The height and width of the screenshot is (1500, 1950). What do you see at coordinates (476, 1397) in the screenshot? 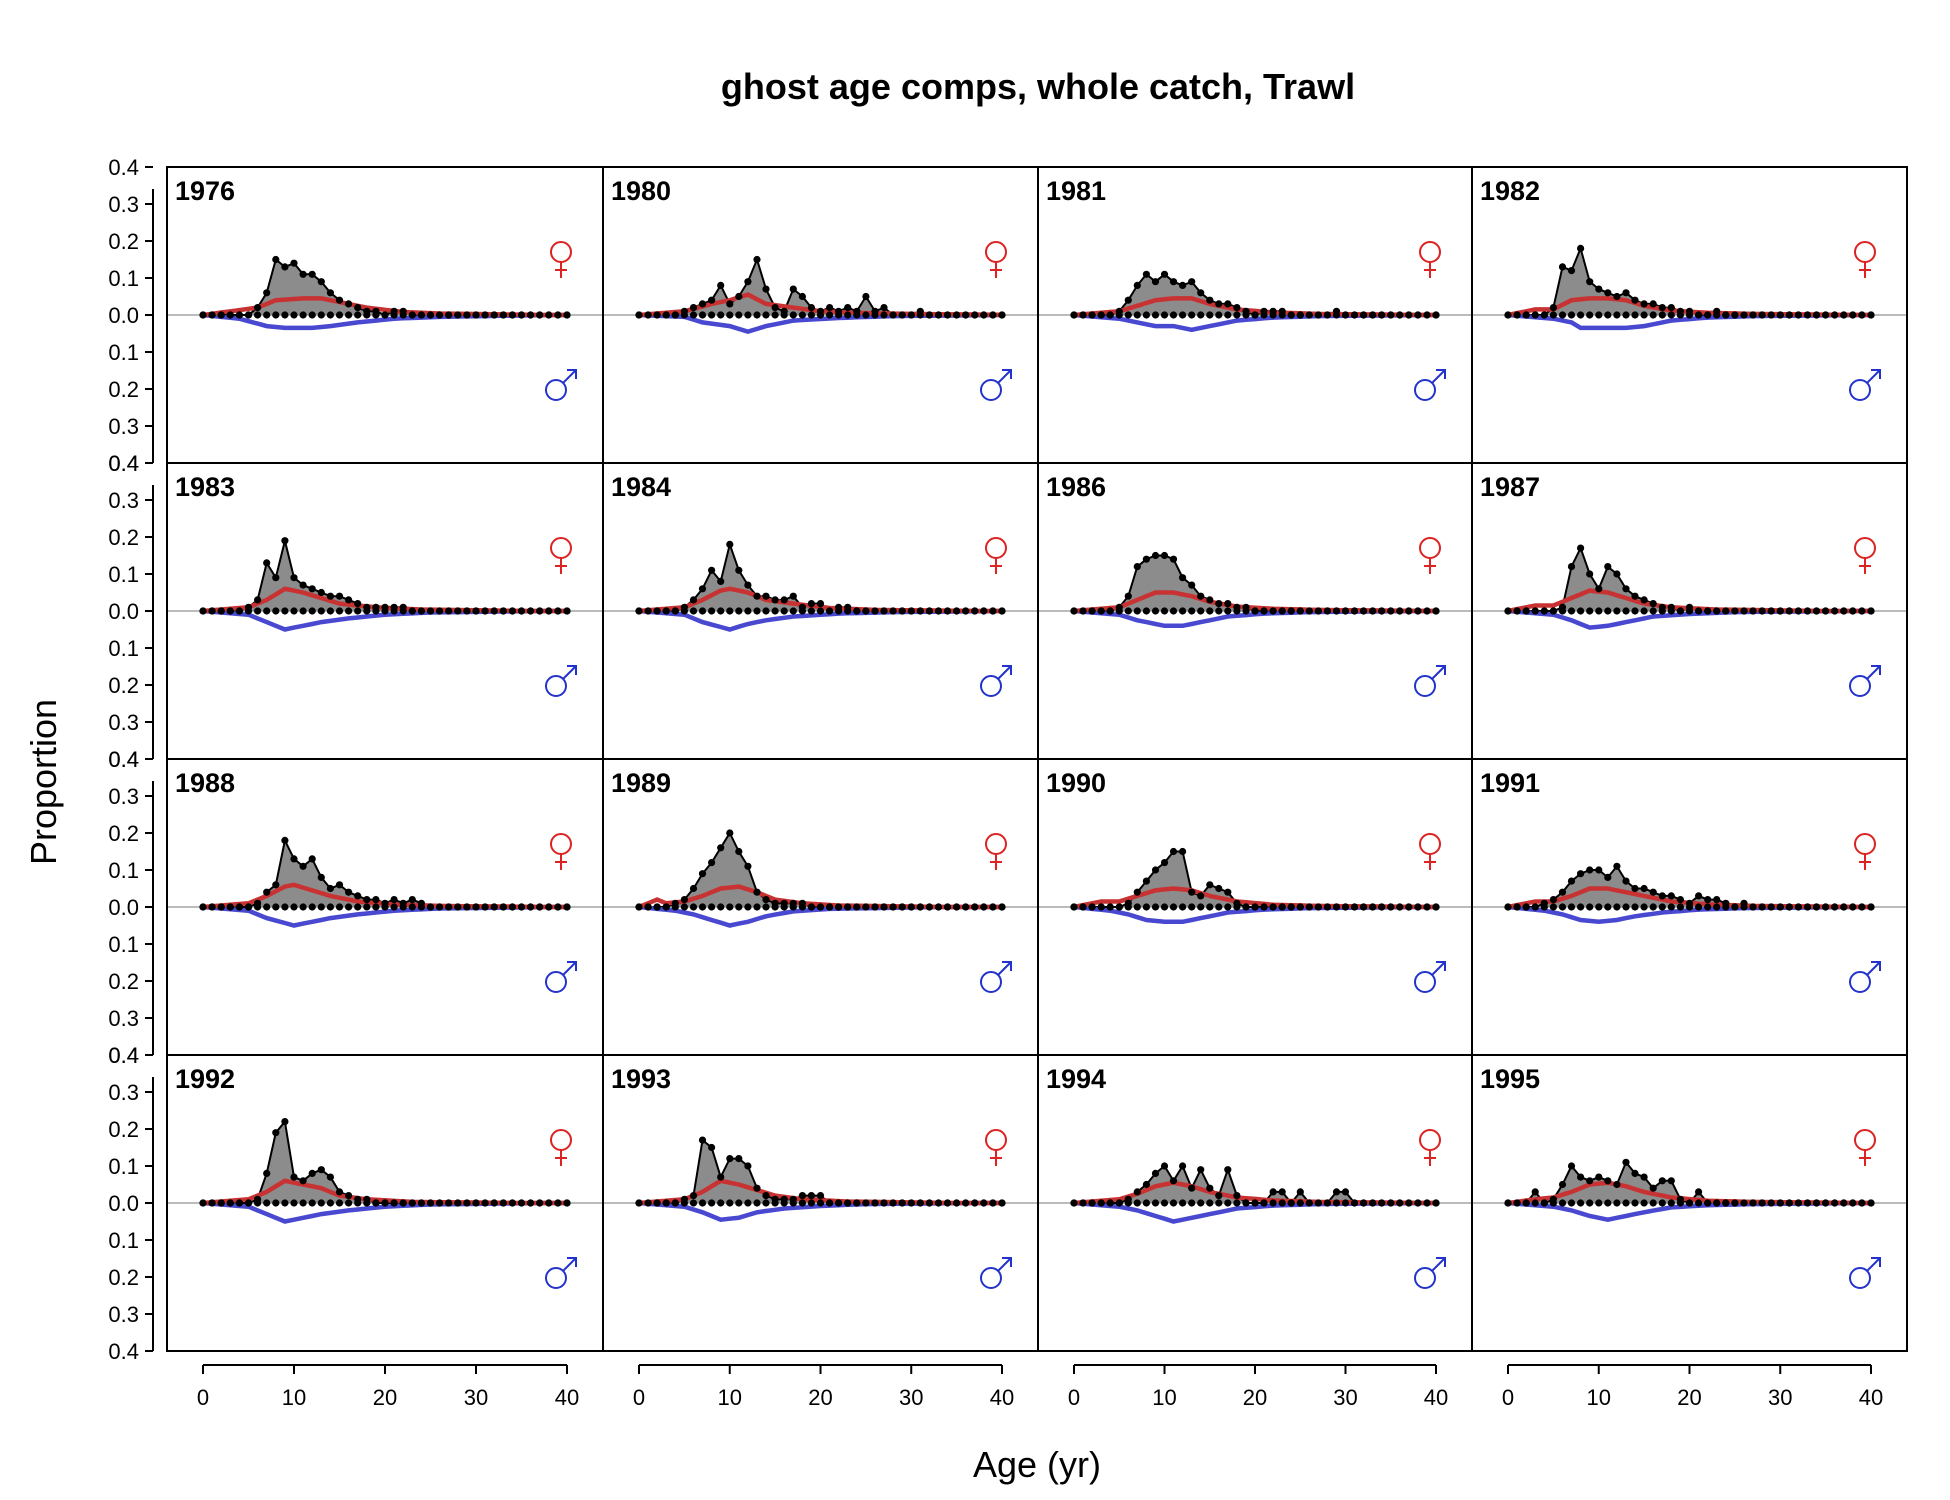
I see `x-tick-label: 30` at bounding box center [476, 1397].